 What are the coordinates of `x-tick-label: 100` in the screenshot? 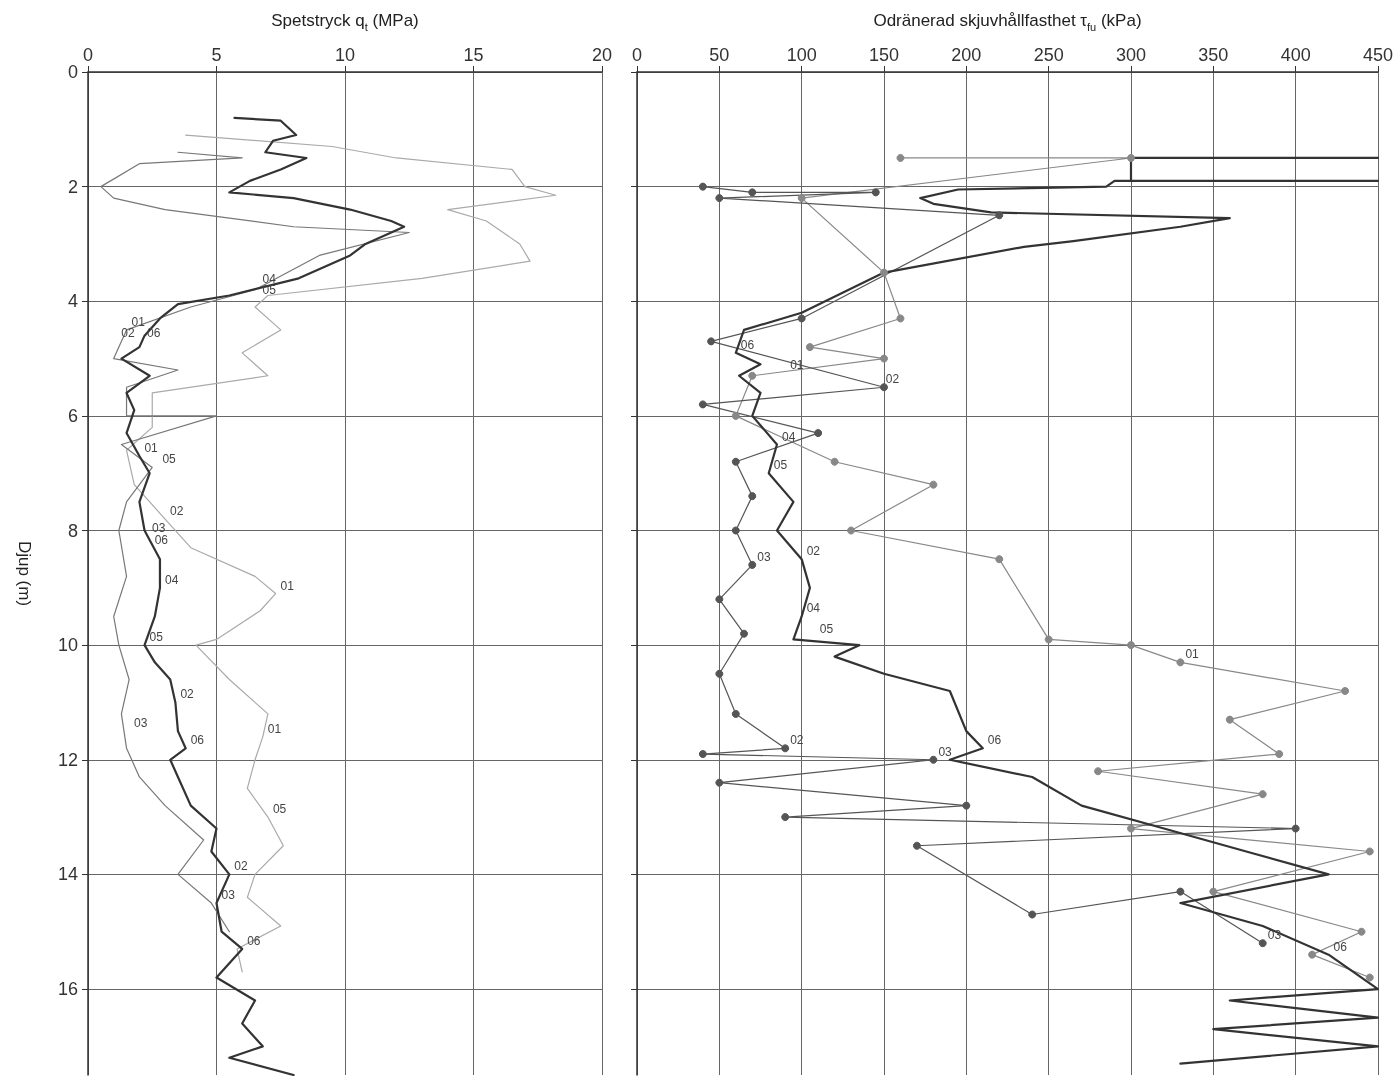 It's located at (801, 55).